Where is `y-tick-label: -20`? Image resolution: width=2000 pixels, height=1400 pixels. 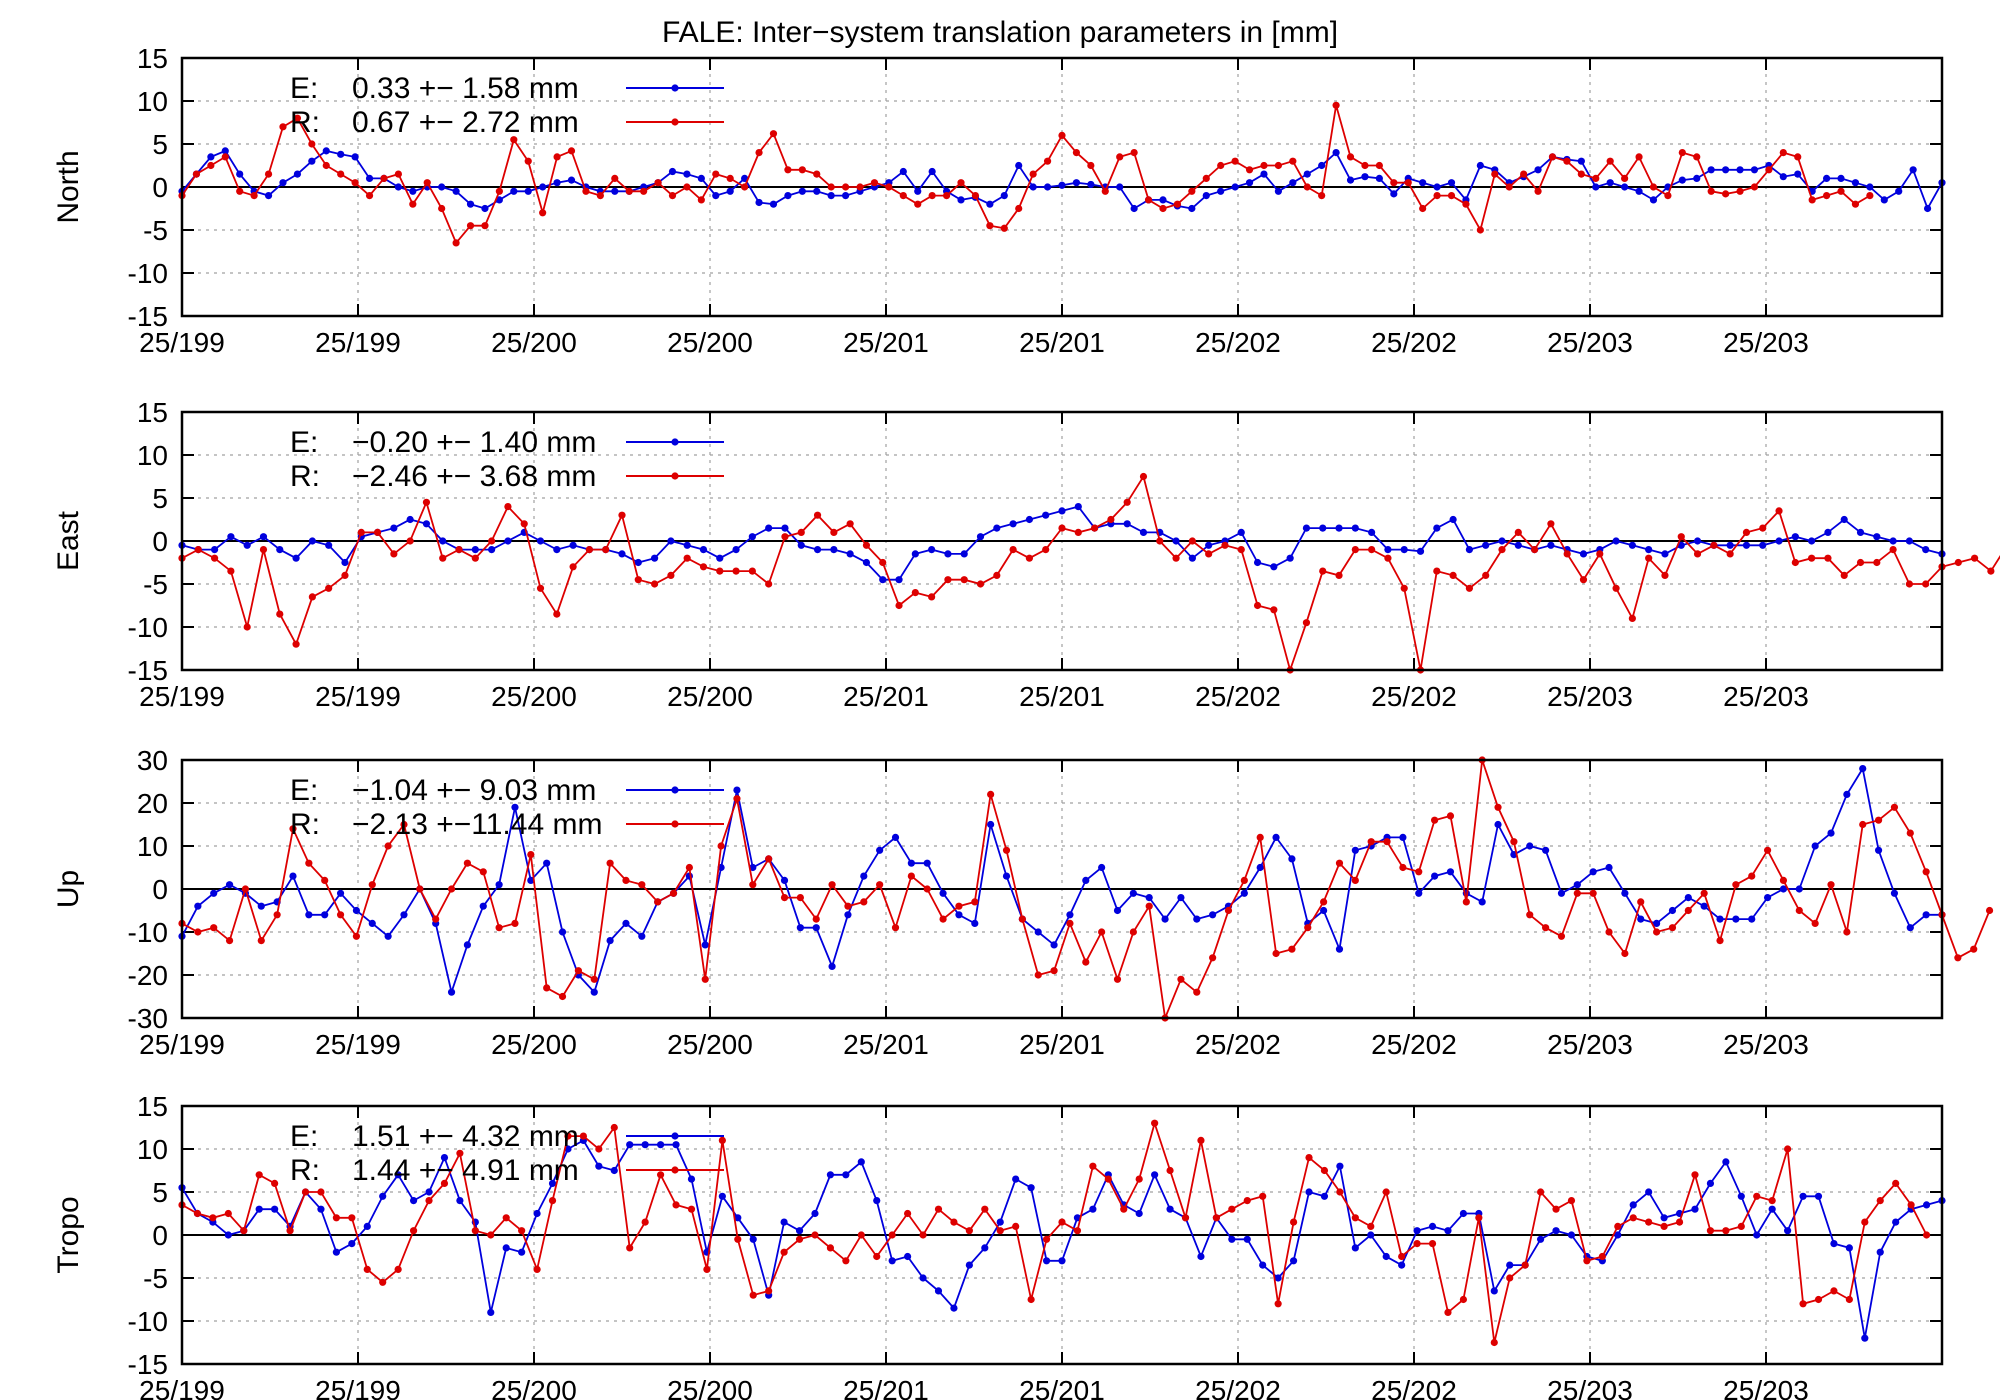
y-tick-label: -20 is located at coordinates (148, 975).